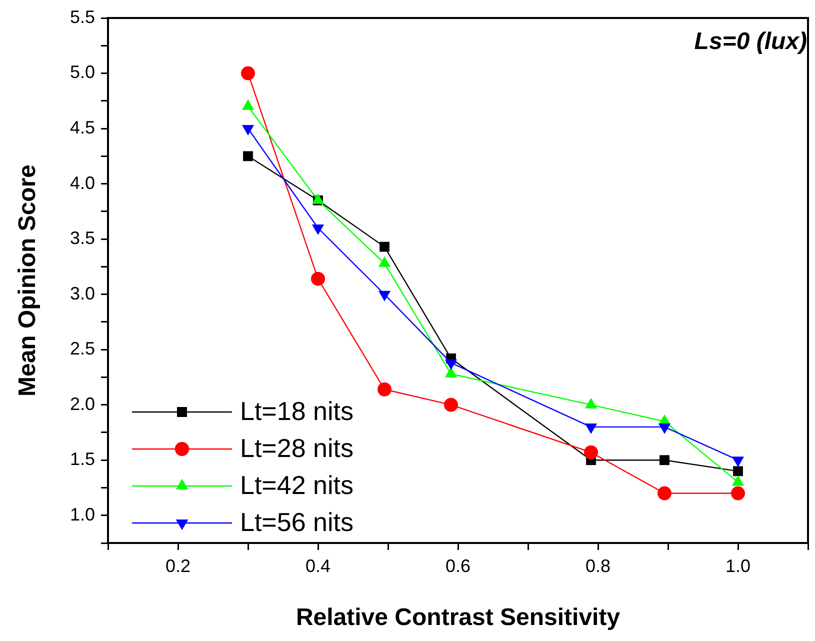 The image size is (815, 641). I want to click on legend-label: Lt=18 nits, so click(297, 411).